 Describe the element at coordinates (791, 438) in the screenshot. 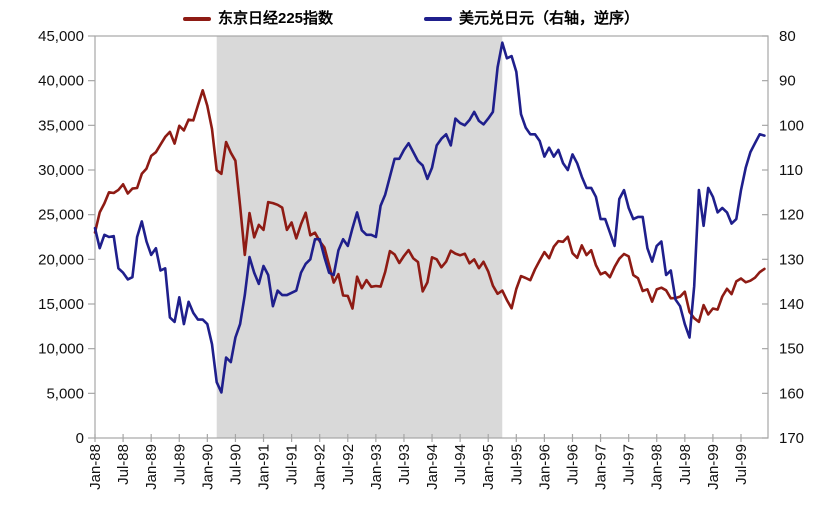

I see `right-axis-tick-label: 170` at that location.